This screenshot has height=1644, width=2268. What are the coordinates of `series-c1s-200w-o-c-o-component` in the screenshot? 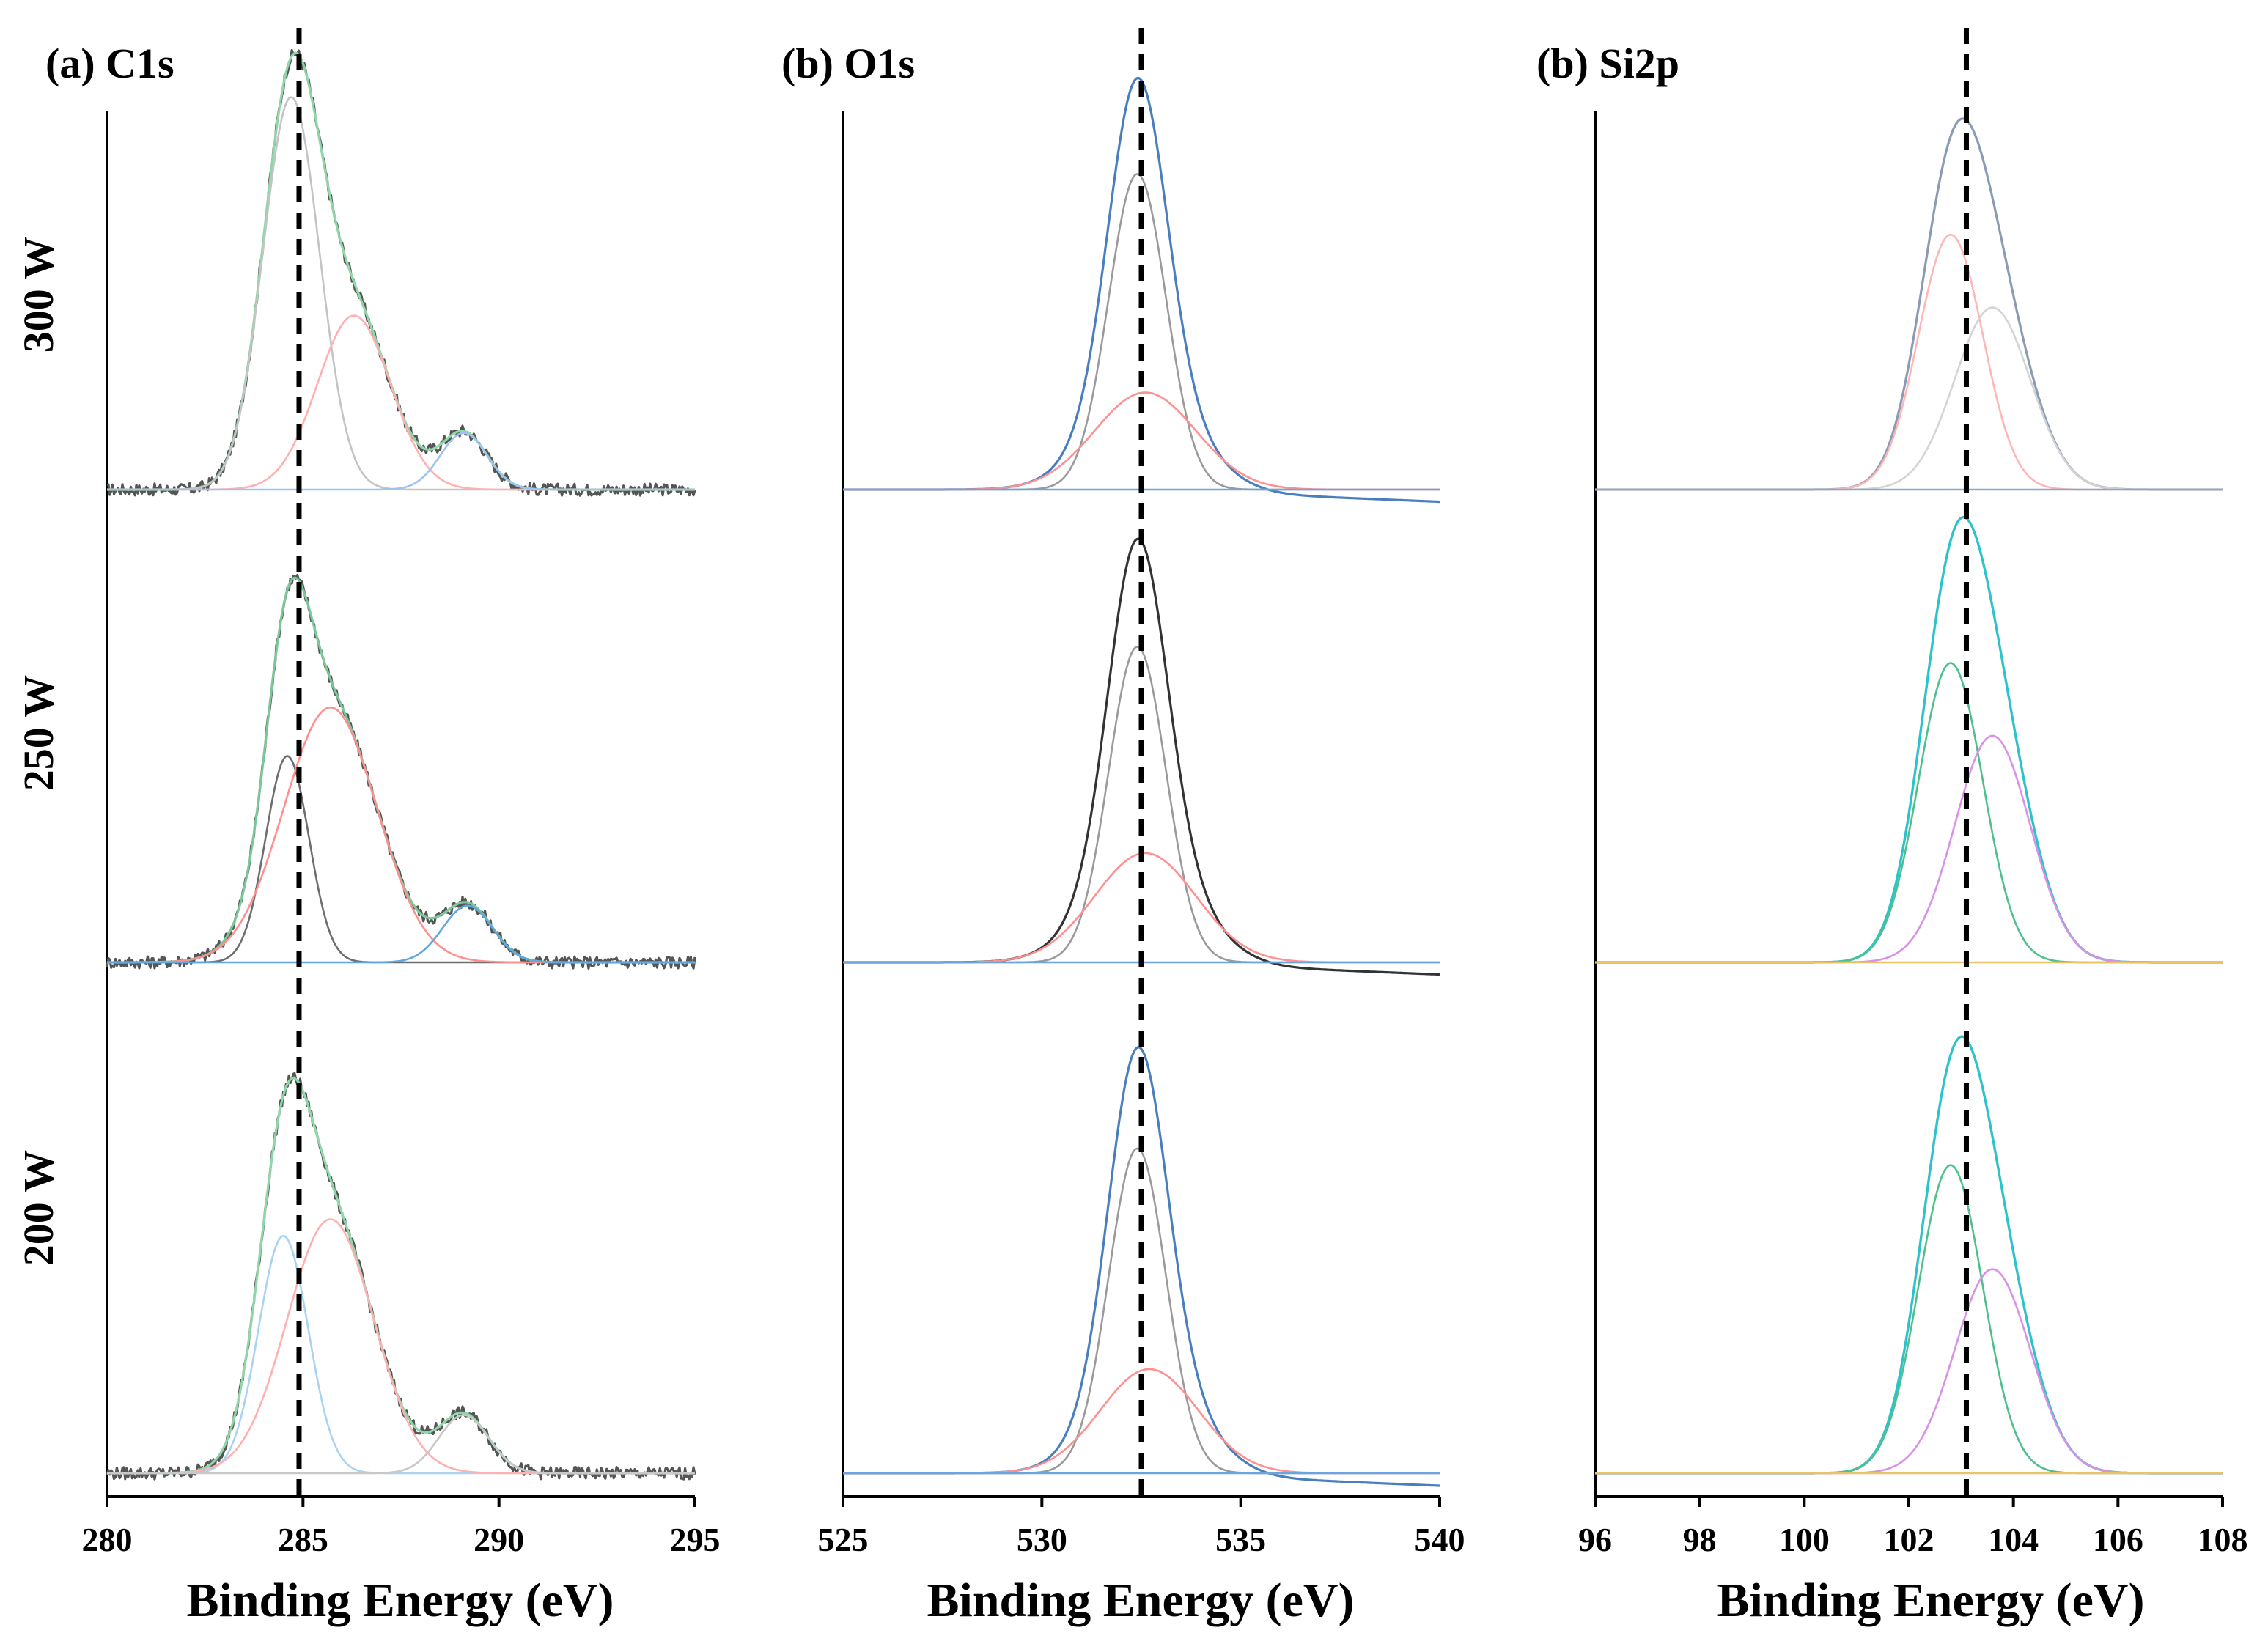 It's located at (401, 1444).